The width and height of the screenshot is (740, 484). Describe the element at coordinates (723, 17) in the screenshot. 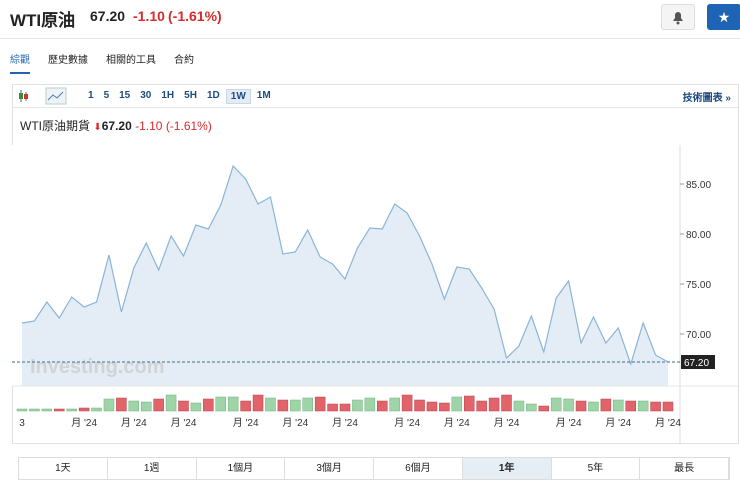

I see `watchlist-button: ★` at that location.